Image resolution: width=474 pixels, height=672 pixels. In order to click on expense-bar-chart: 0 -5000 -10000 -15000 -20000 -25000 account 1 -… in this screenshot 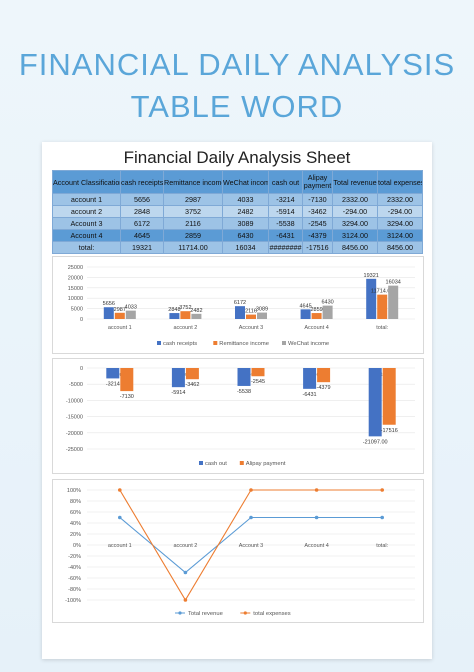, I will do `click(238, 416)`.